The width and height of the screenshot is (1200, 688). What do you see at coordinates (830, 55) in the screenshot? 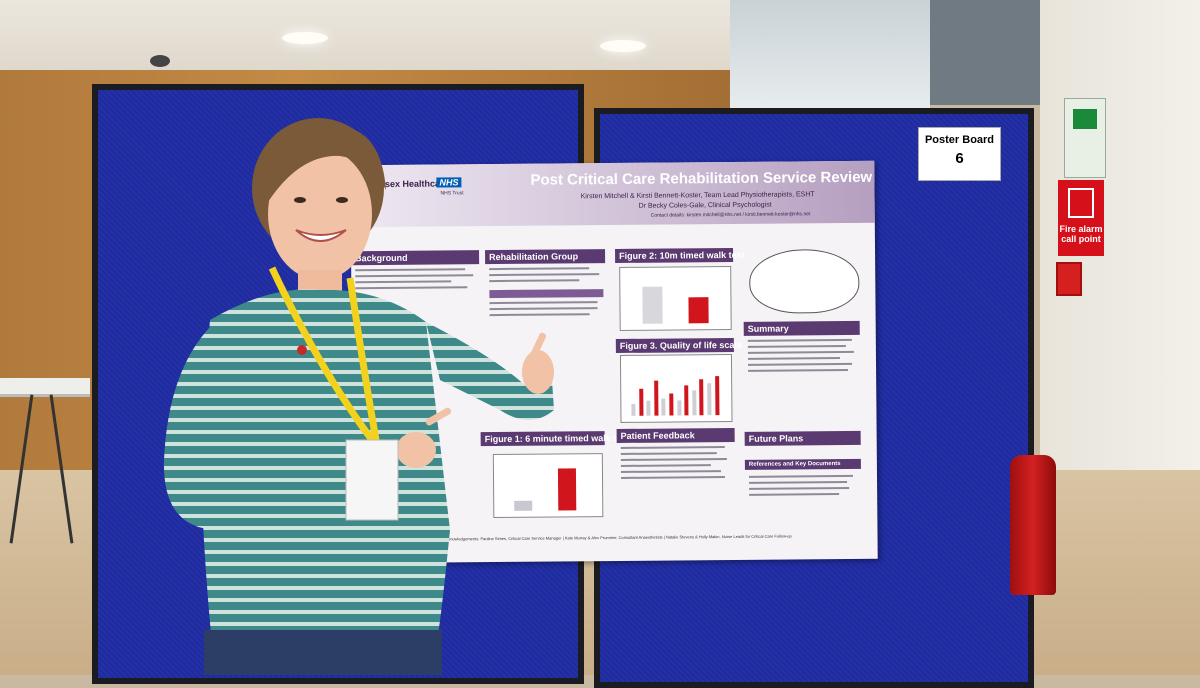
I see `window` at bounding box center [830, 55].